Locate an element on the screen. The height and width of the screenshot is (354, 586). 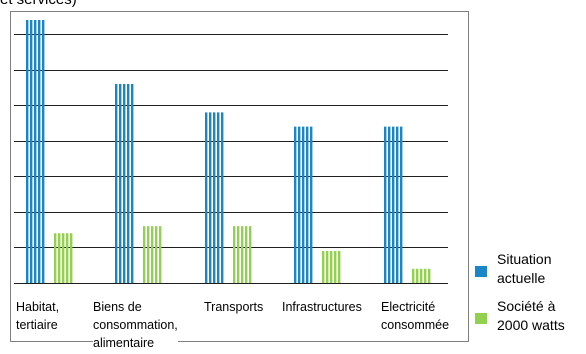
legend-swatch-target is located at coordinates (481, 318).